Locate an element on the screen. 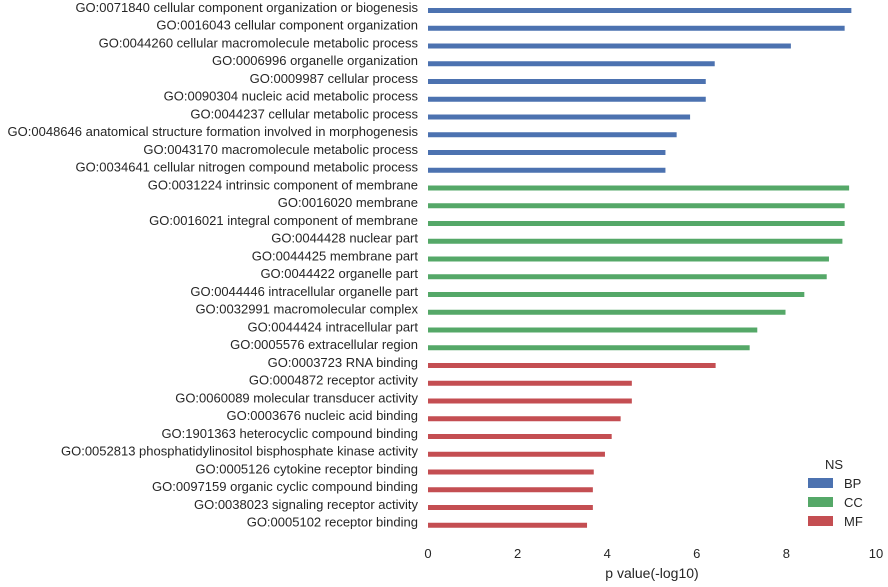 The width and height of the screenshot is (888, 587). legend-items: BP CC MF is located at coordinates (835, 502).